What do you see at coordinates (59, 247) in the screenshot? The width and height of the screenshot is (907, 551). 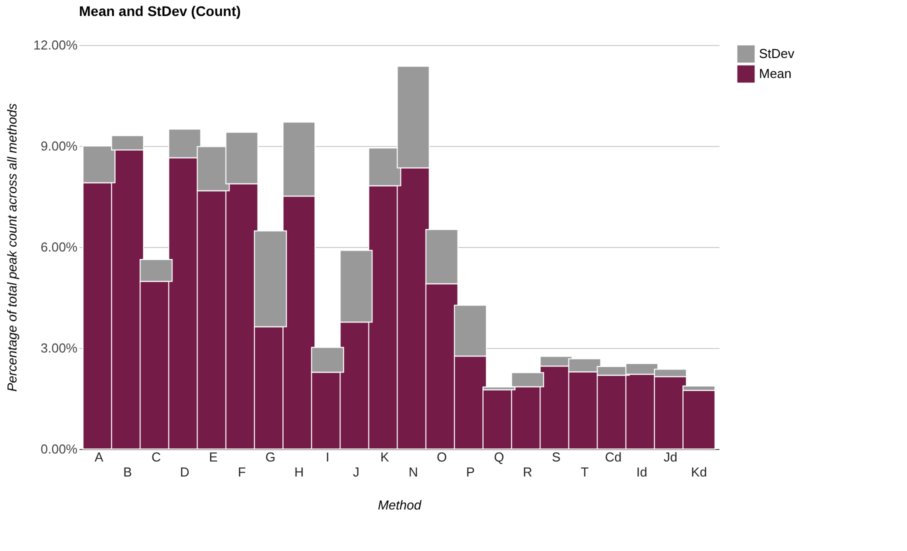 I see `y-tick-label: 6.00%` at bounding box center [59, 247].